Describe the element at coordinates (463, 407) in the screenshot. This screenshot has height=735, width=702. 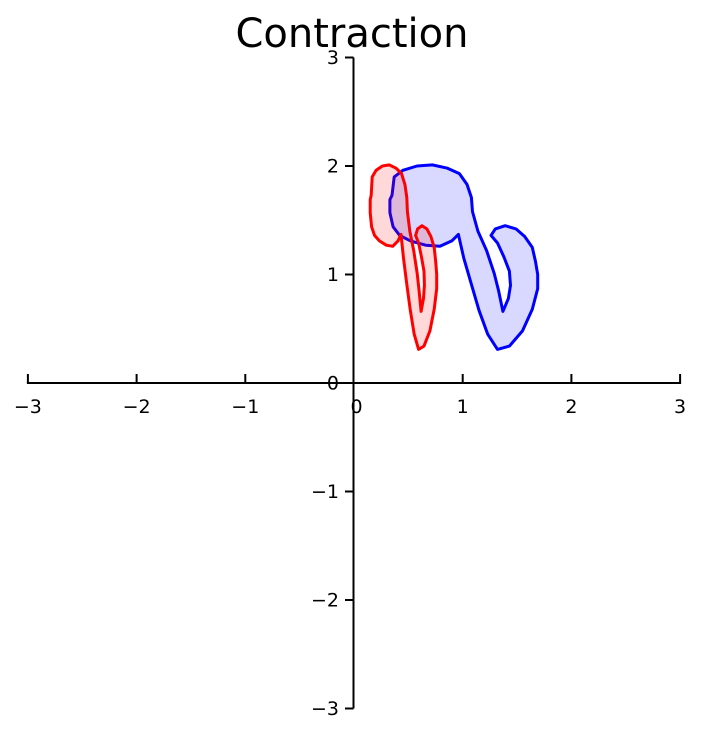
I see `x-tick-label: 1` at that location.